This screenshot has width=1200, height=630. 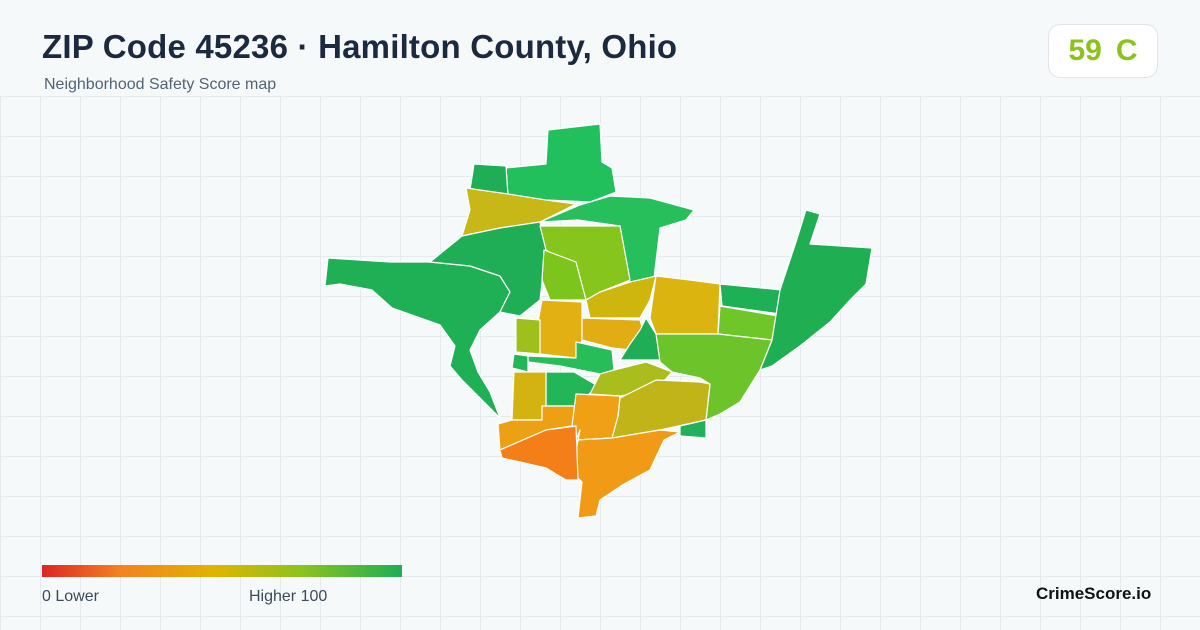 I want to click on safety-score-value: 59, so click(x=1085, y=50).